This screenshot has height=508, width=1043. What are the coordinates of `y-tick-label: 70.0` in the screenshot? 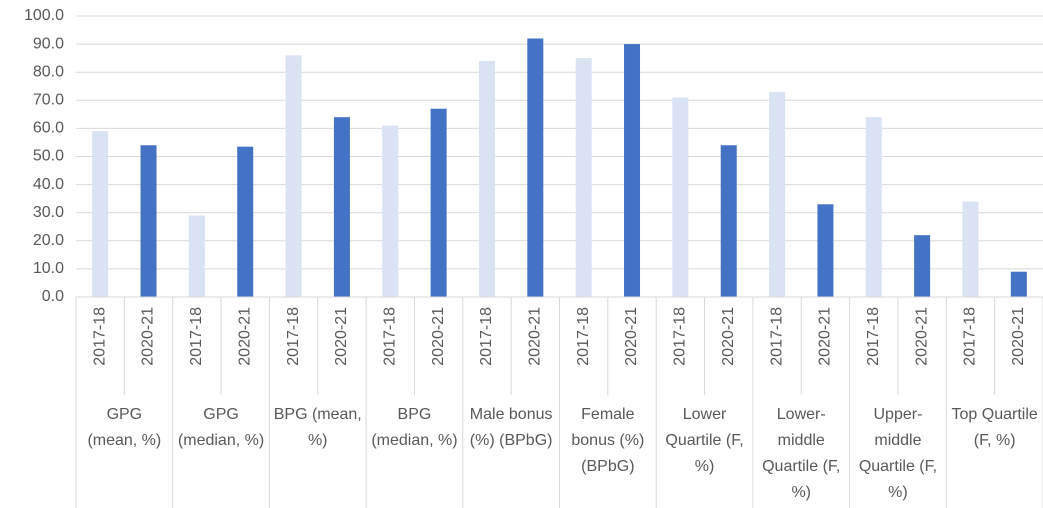 It's located at (48, 100).